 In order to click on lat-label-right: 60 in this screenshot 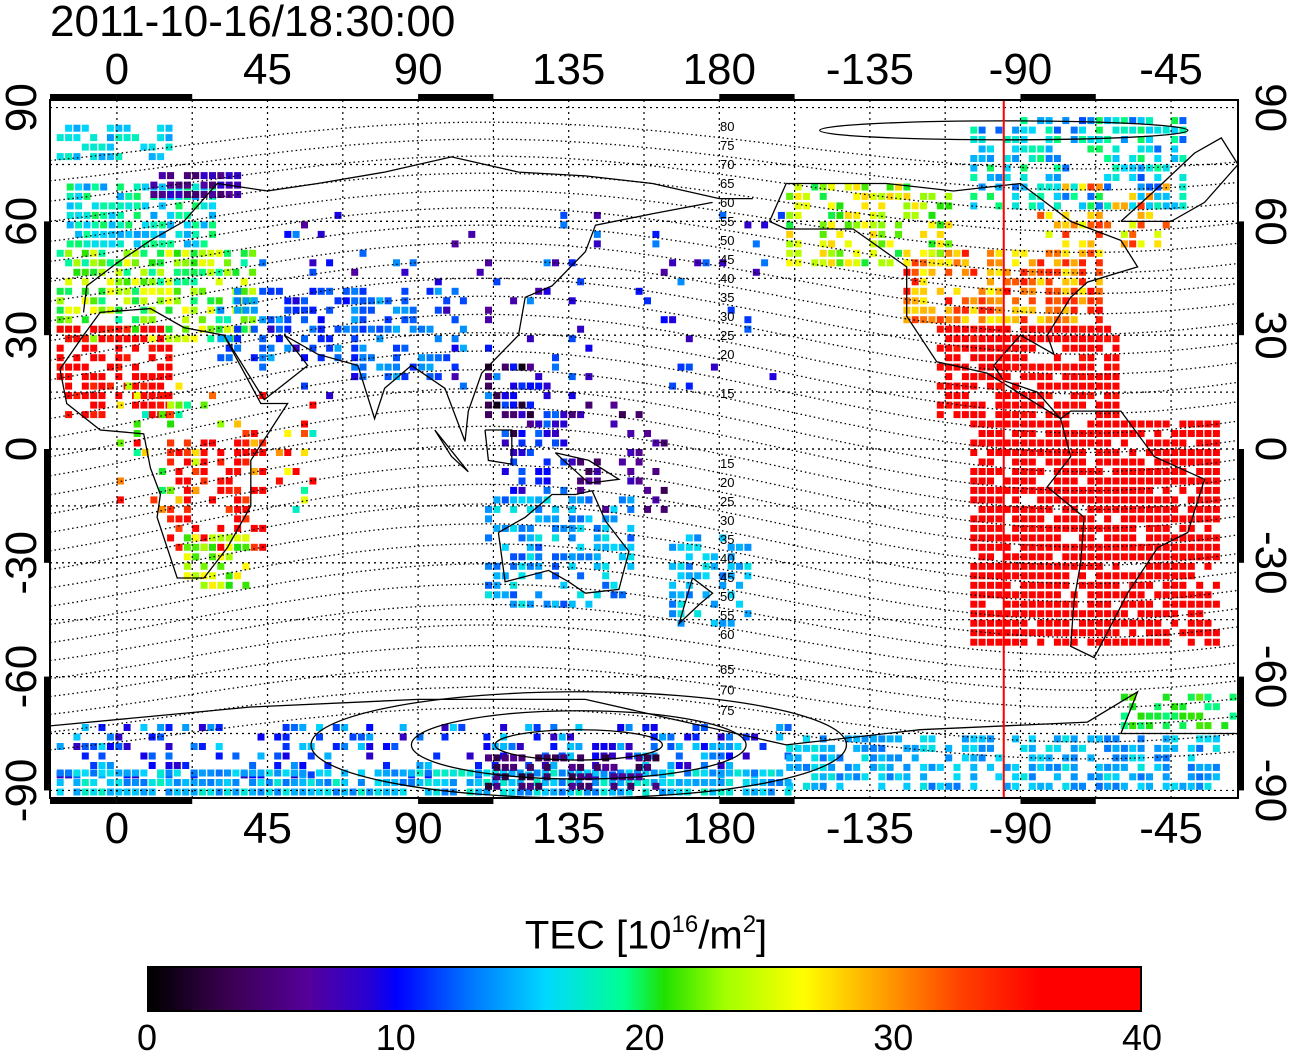, I will do `click(1269, 221)`.